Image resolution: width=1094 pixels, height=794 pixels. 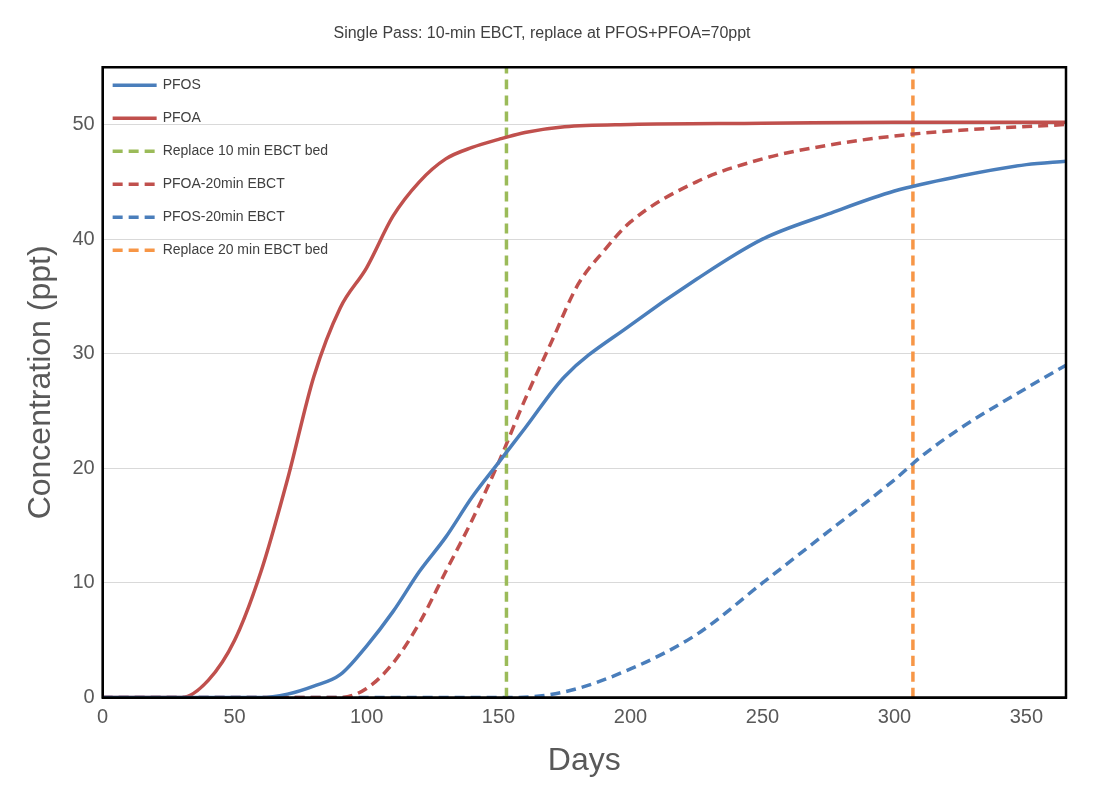 What do you see at coordinates (1026, 716) in the screenshot?
I see `x-tick-label: 350` at bounding box center [1026, 716].